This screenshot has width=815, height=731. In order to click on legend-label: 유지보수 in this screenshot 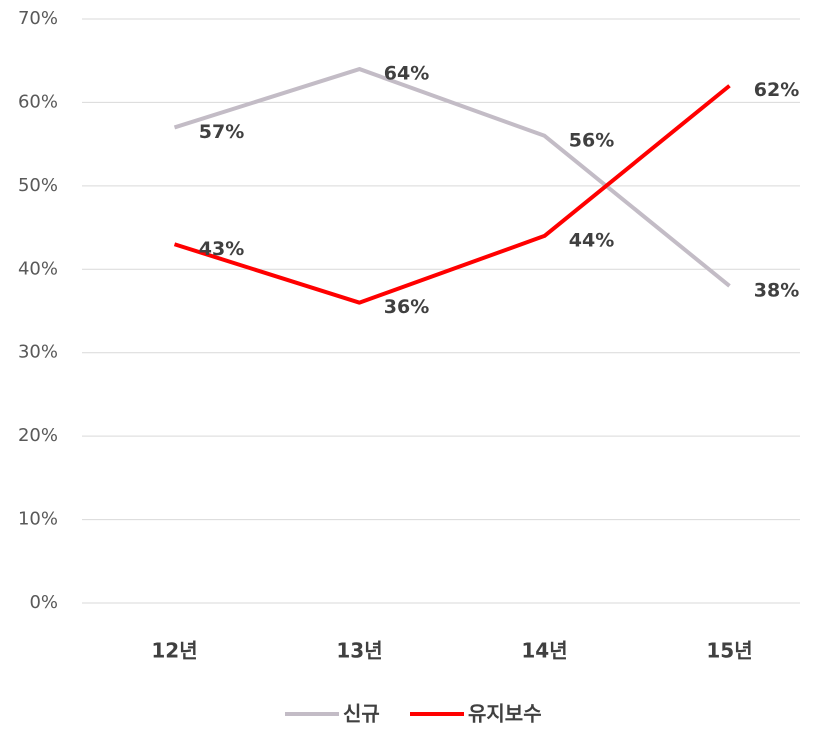, I will do `click(505, 714)`.